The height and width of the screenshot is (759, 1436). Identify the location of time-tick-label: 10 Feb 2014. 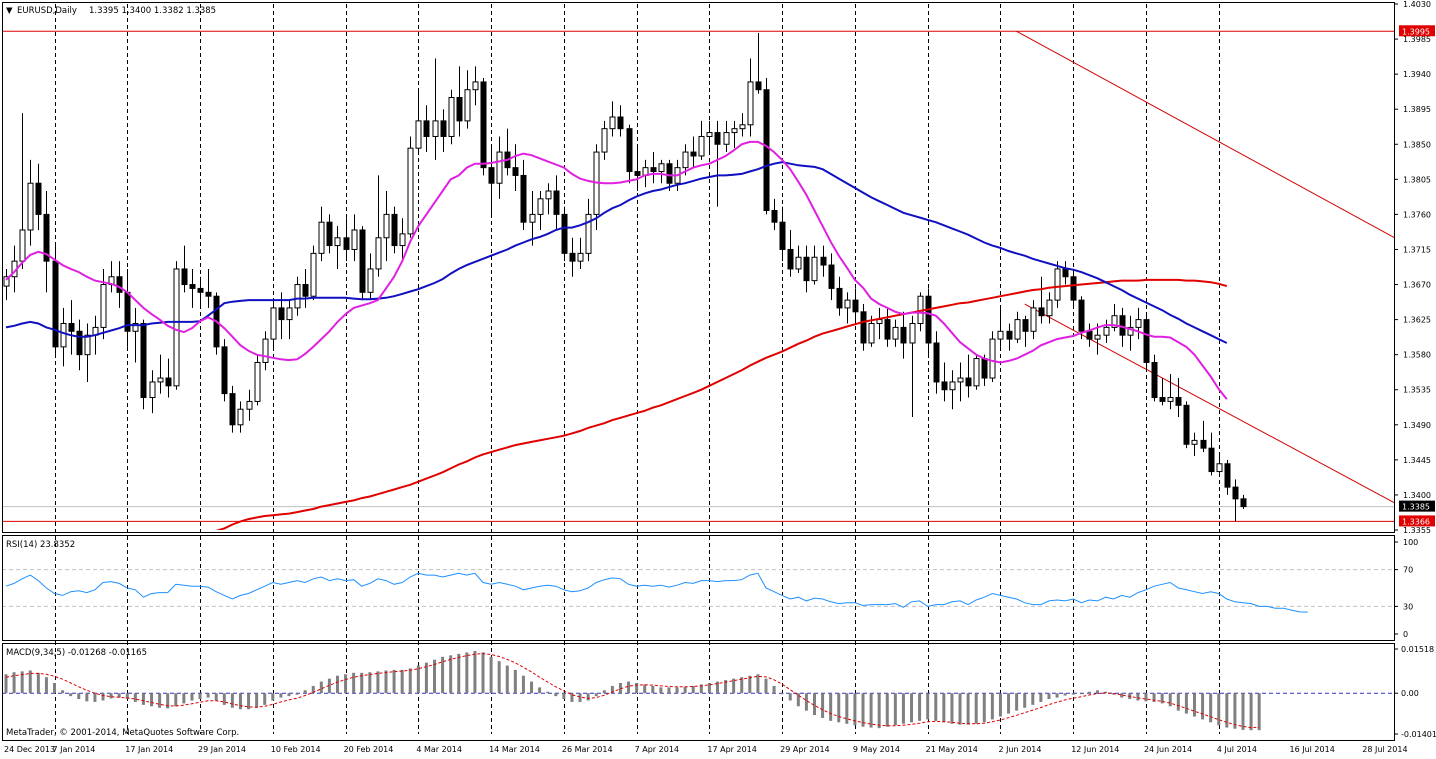
(296, 749).